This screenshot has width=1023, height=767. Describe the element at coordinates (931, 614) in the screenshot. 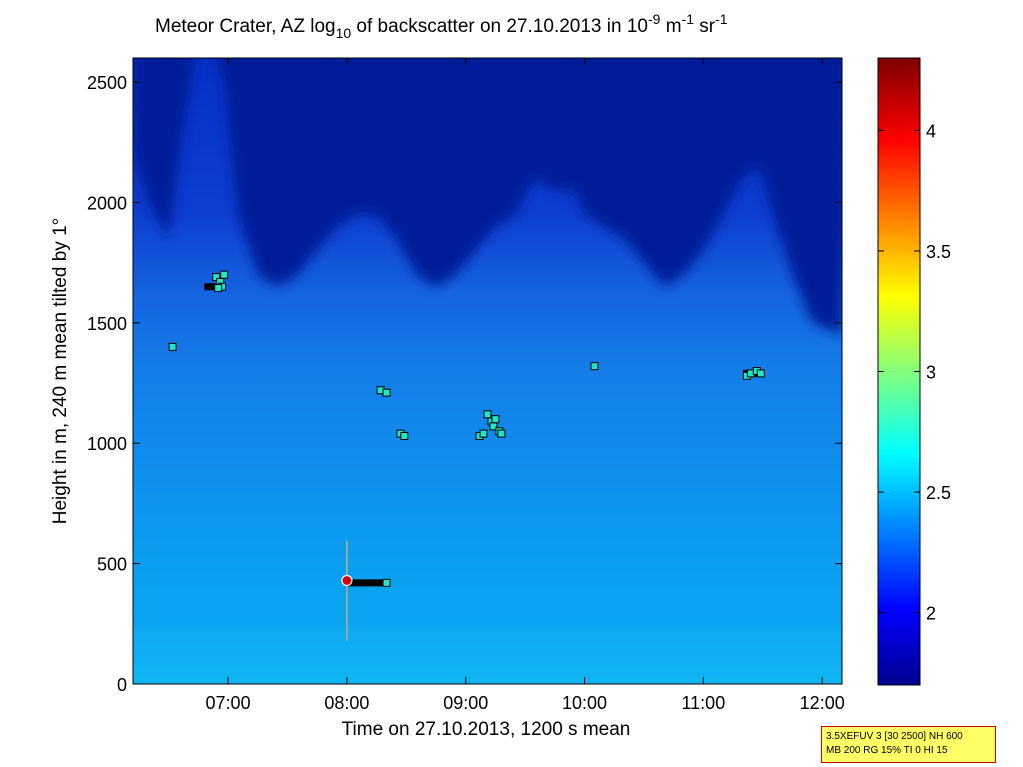

I see `colorbar-tick-label: 2` at that location.